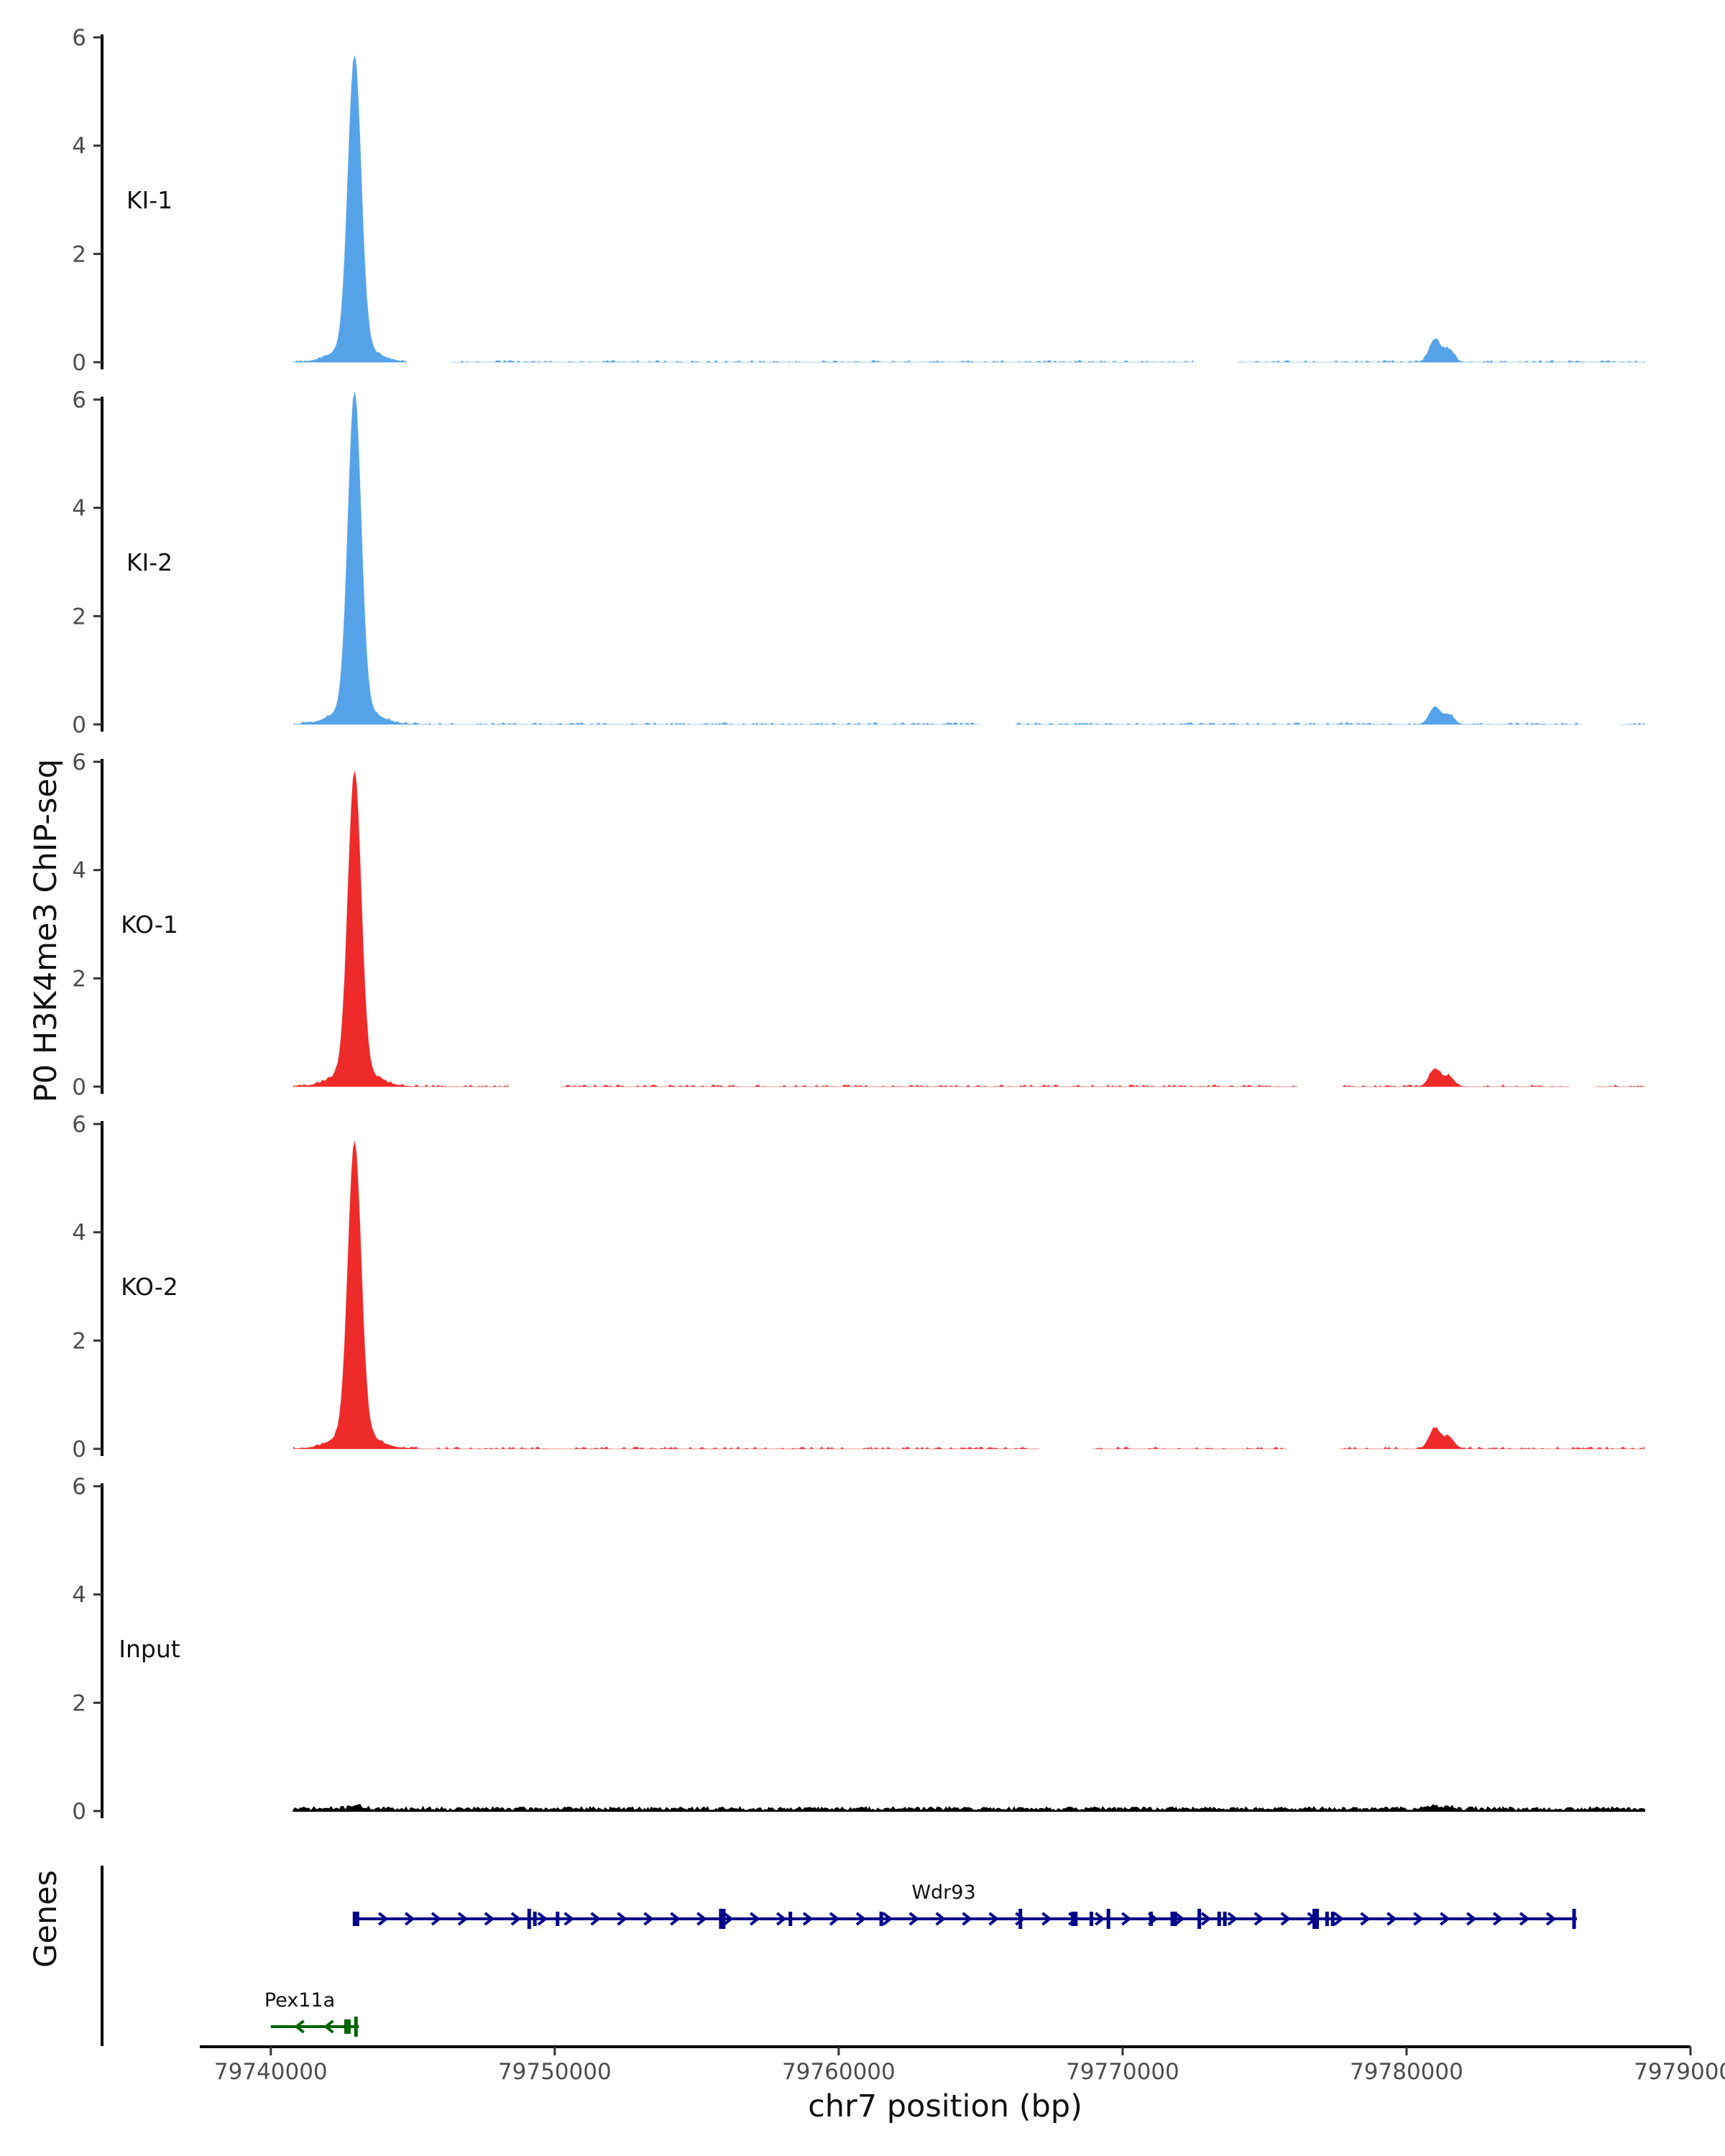 The height and width of the screenshot is (2156, 1725). Describe the element at coordinates (839, 2072) in the screenshot. I see `x-tick-label: 79760000` at that location.